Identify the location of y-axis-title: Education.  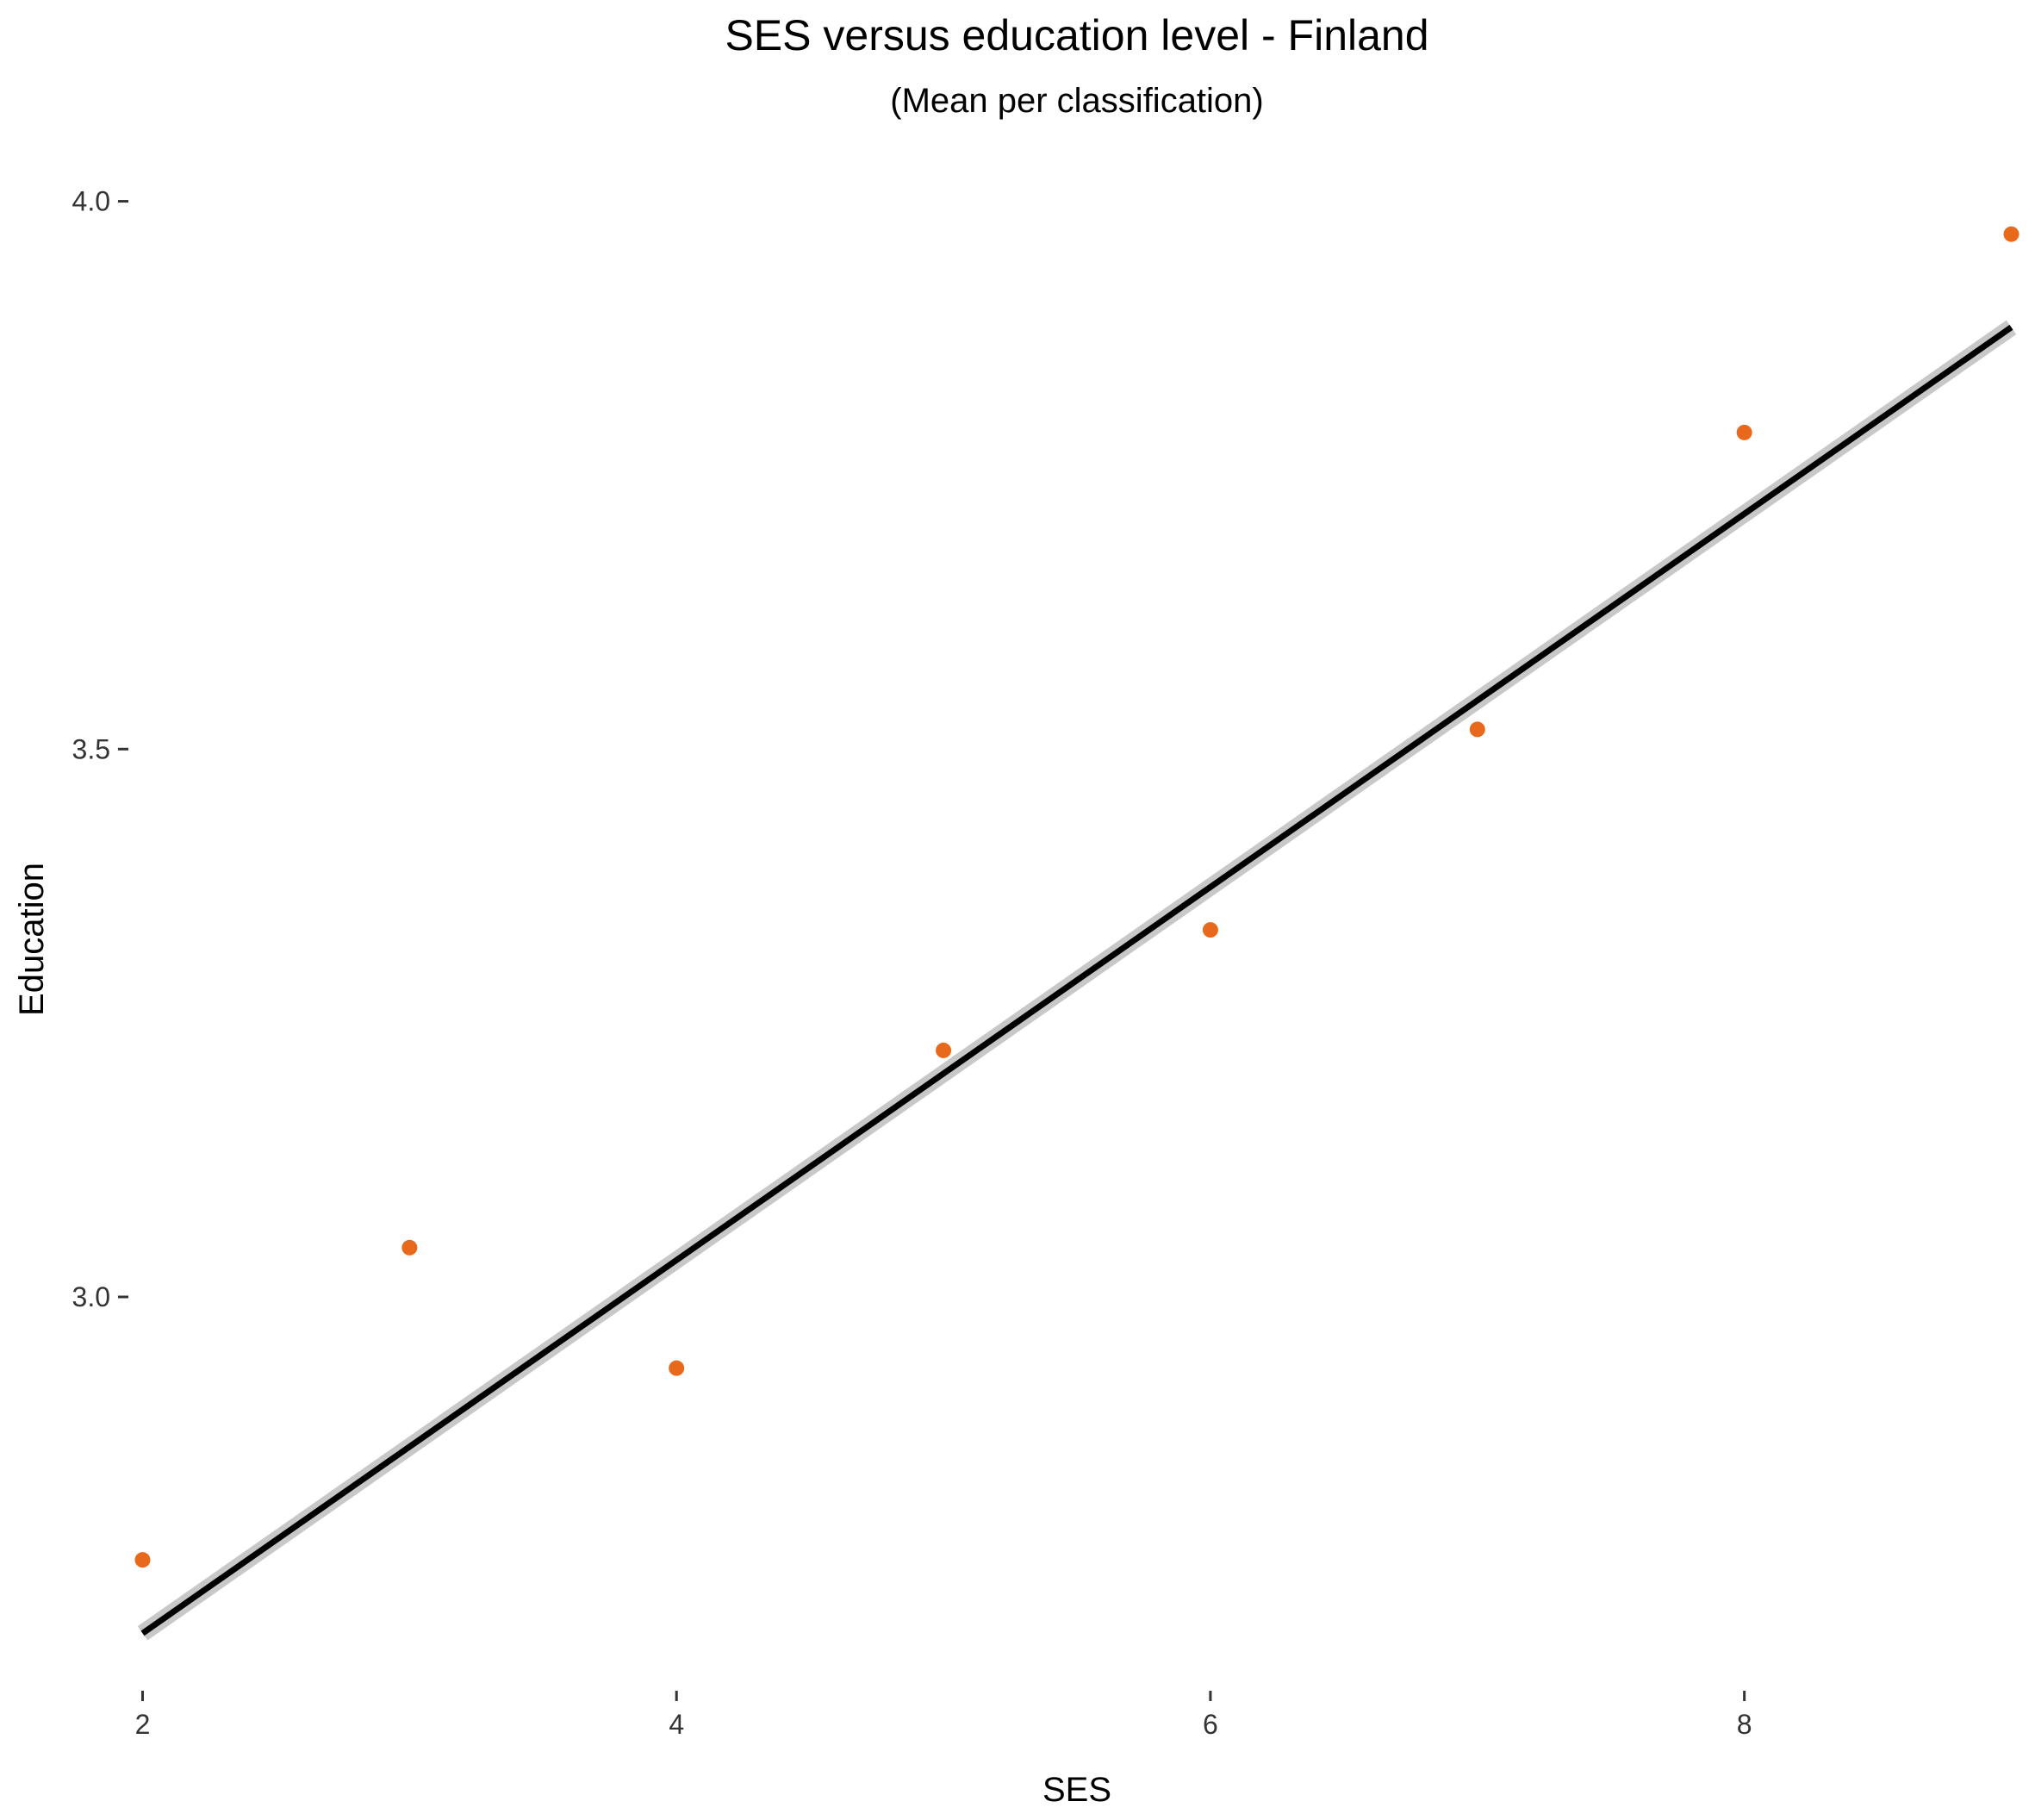
(32, 939).